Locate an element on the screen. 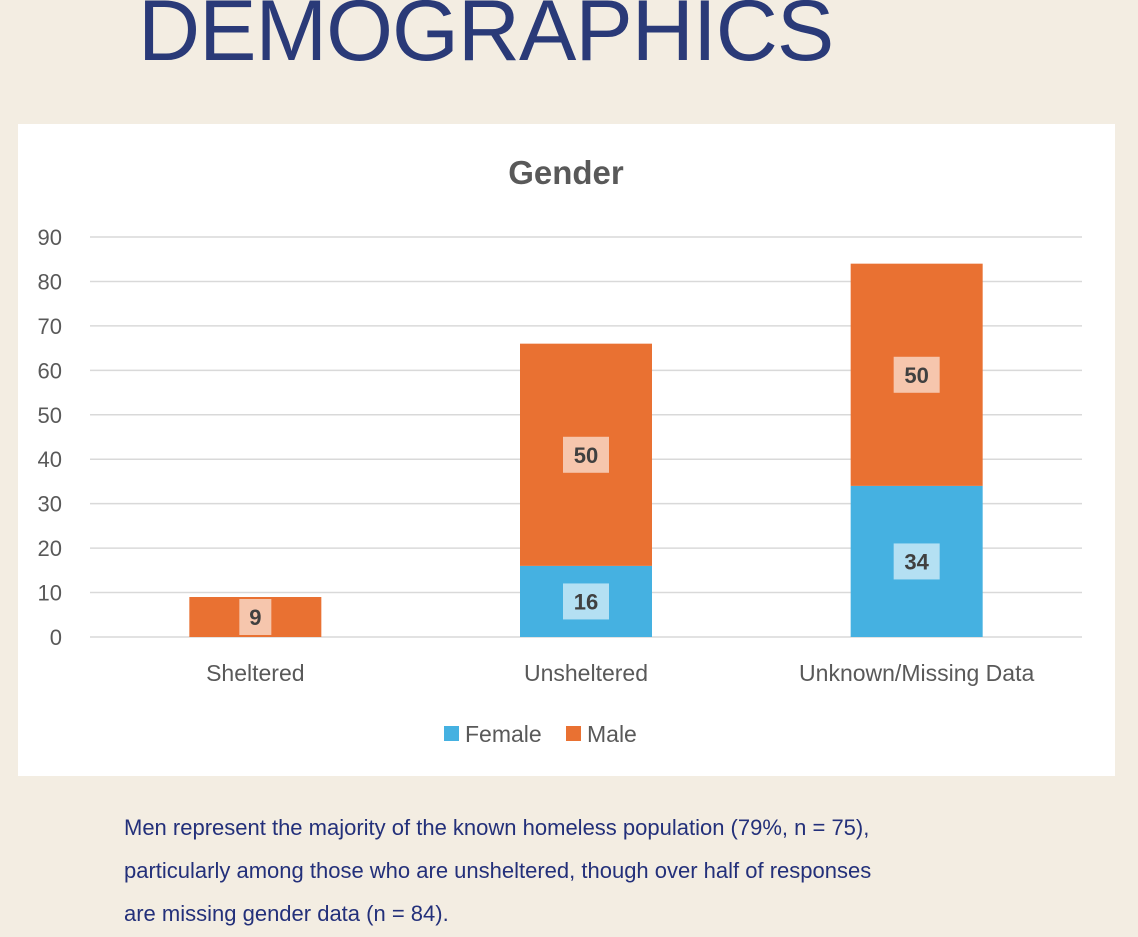 This screenshot has width=1138, height=937. y-tick-label: 70 is located at coordinates (50, 326).